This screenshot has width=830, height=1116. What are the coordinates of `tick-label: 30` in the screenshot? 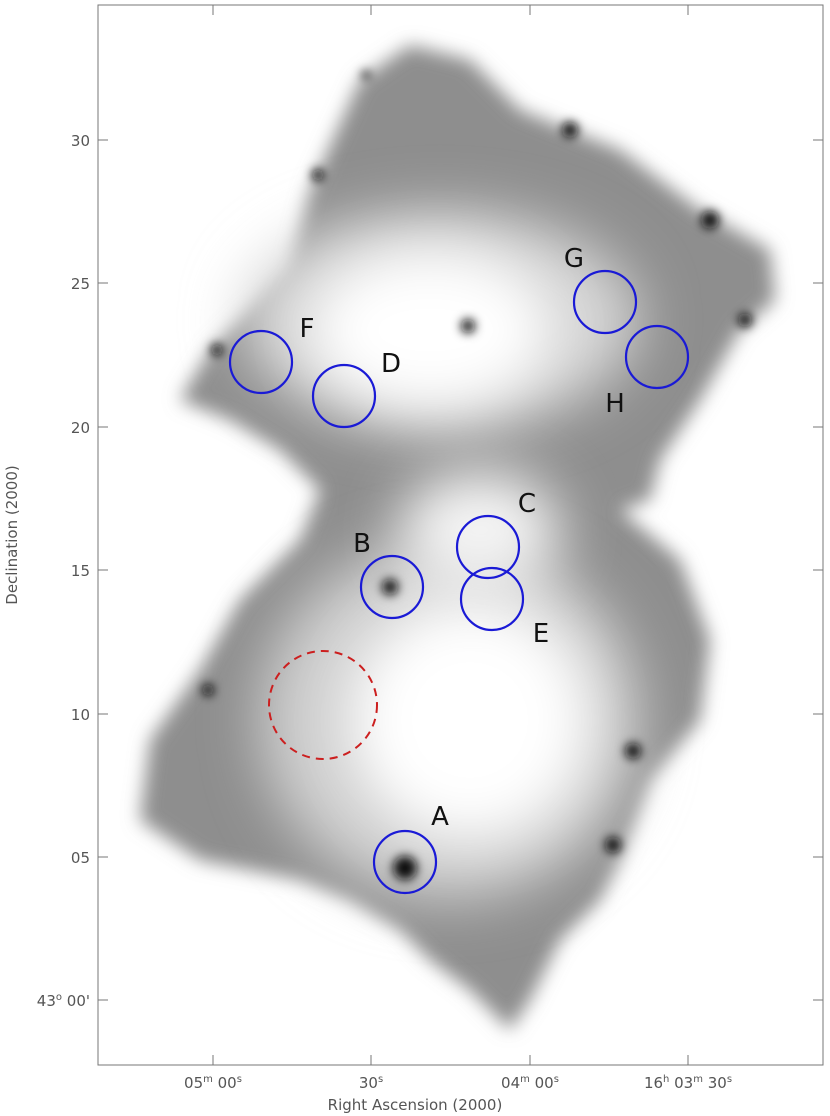 It's located at (80, 141).